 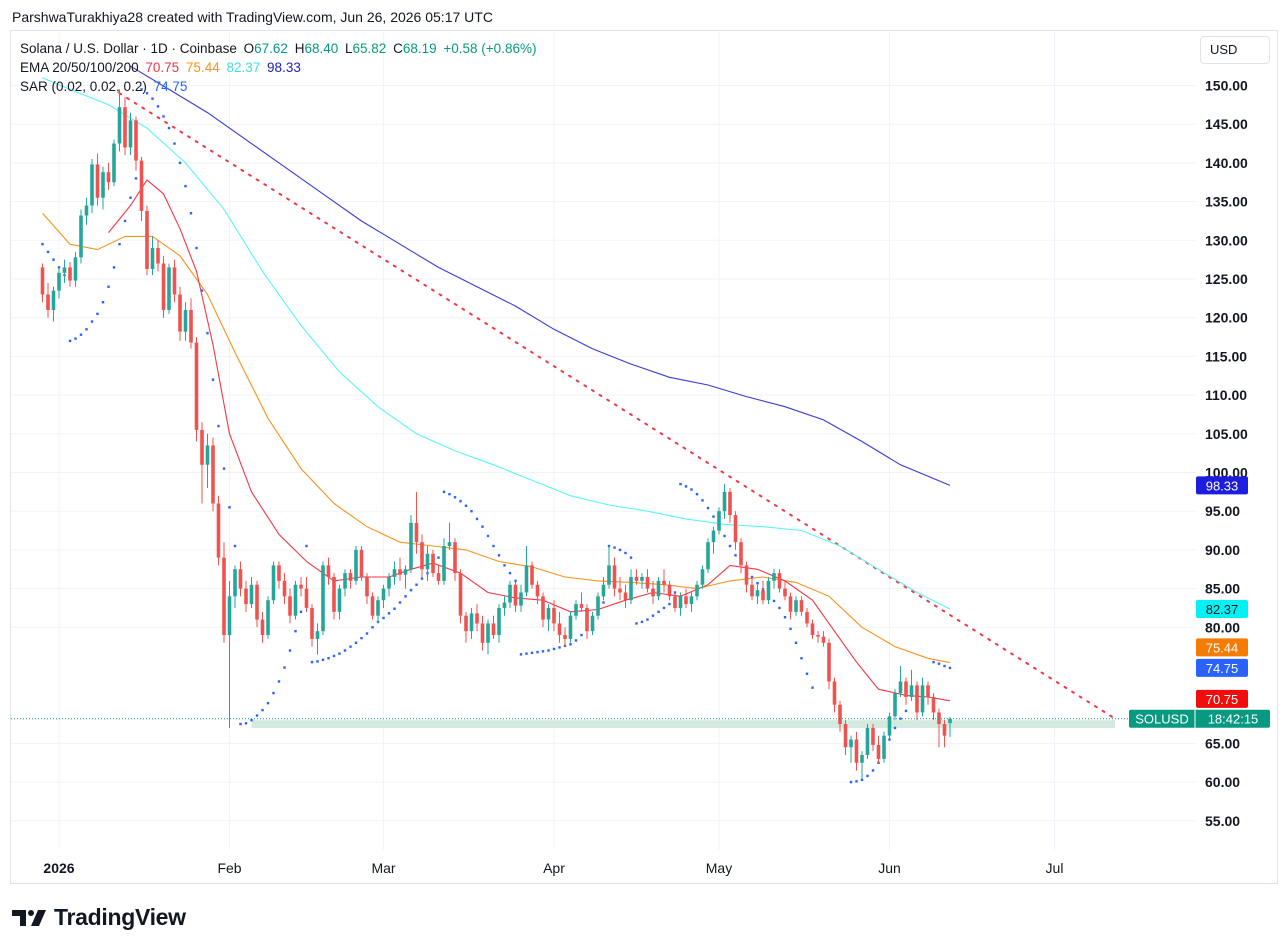 What do you see at coordinates (1235, 50) in the screenshot?
I see `currency-button: USD` at bounding box center [1235, 50].